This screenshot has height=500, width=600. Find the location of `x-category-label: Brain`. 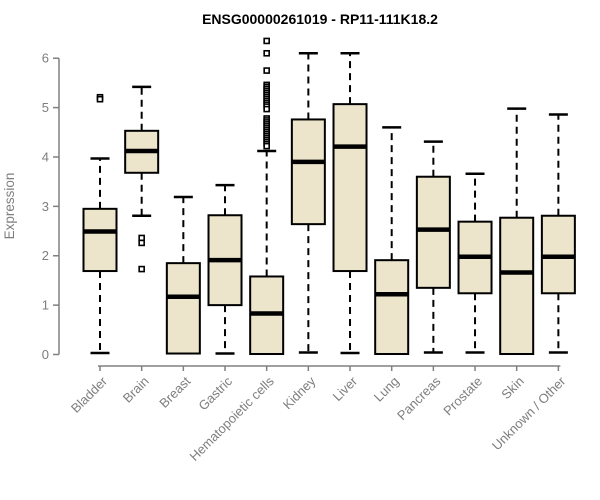

x-category-label: Brain is located at coordinates (136, 390).